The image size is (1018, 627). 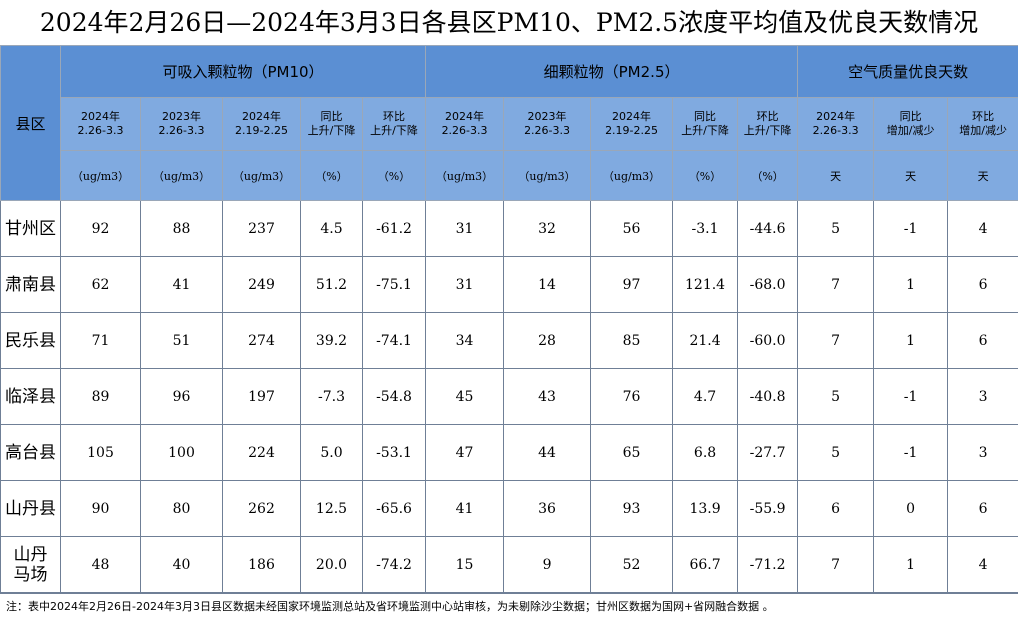 I want to click on value-cell: 6.8, so click(x=705, y=453).